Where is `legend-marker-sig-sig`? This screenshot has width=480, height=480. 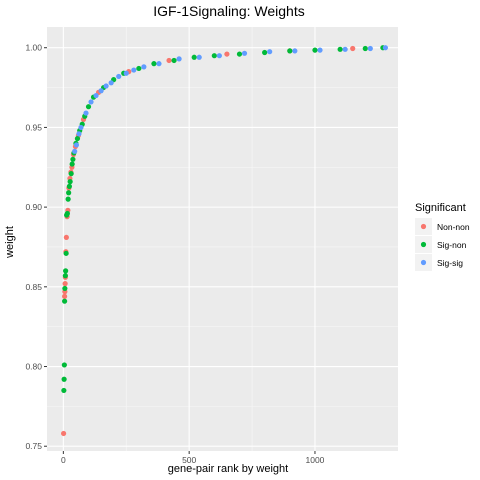
legend-marker-sig-sig is located at coordinates (423, 262).